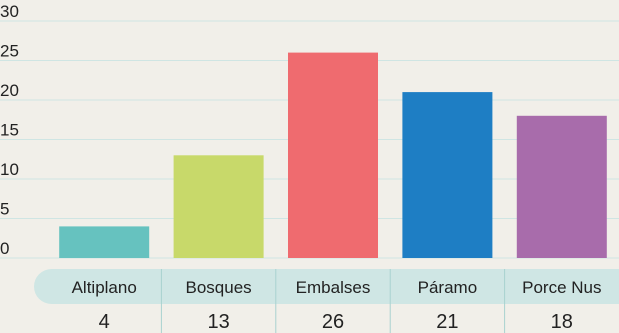  Describe the element at coordinates (219, 287) in the screenshot. I see `x-tick-label: Bosques` at that location.